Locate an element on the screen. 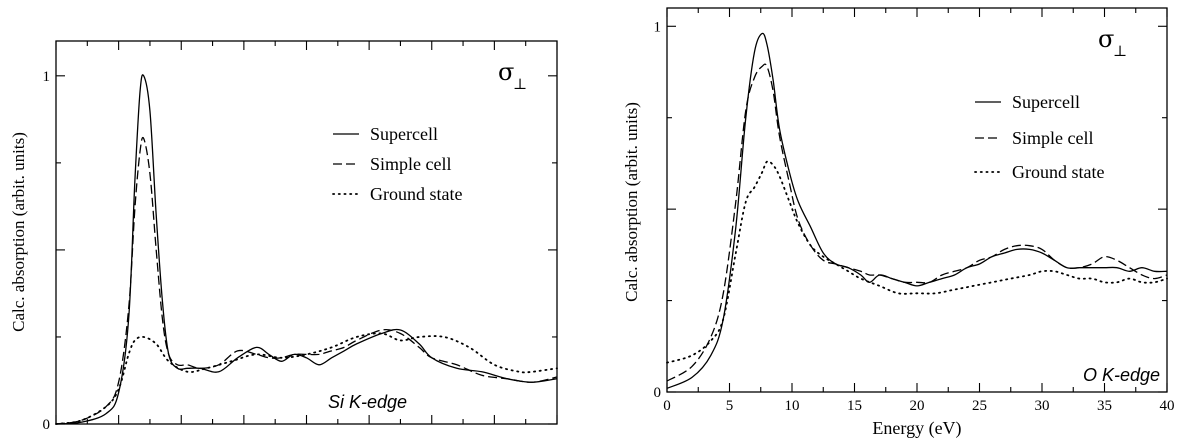 The height and width of the screenshot is (440, 1187). x-tick-label: 35 is located at coordinates (1104, 406).